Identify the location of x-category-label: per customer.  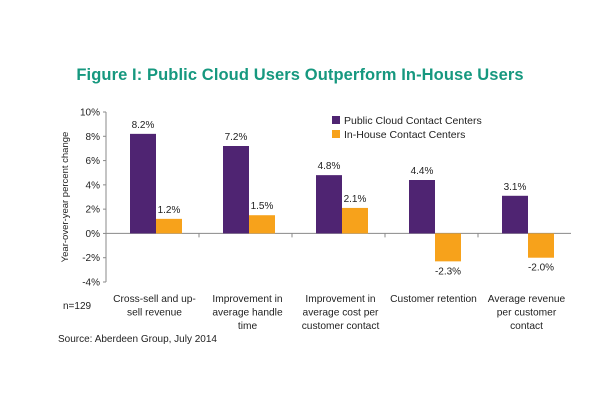
(527, 313).